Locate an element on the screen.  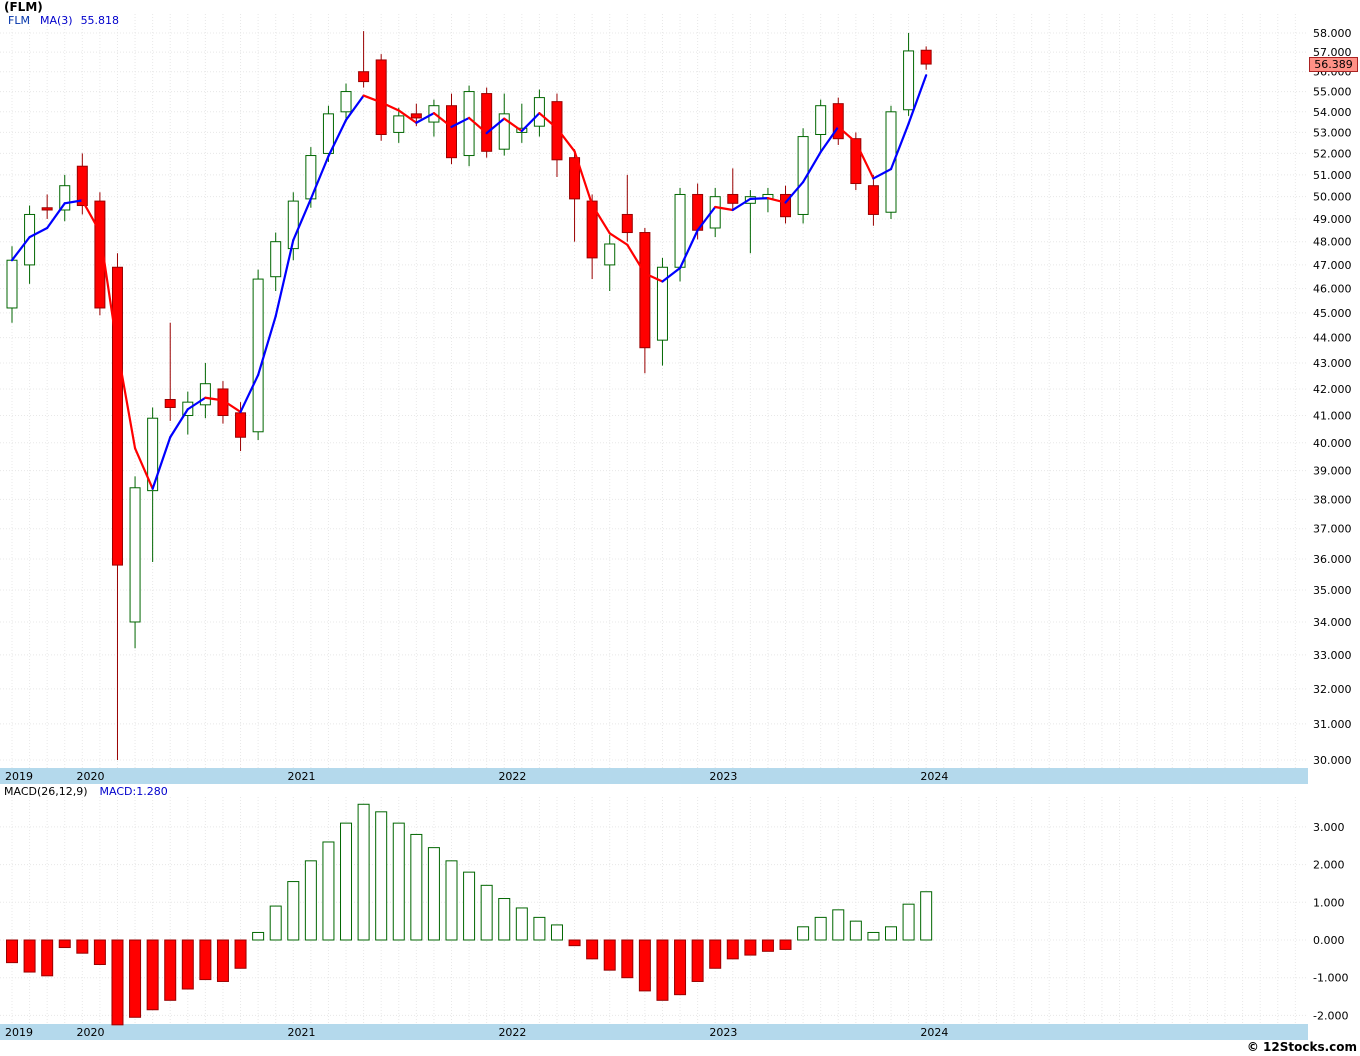
year-label-top: 2023 is located at coordinates (723, 776).